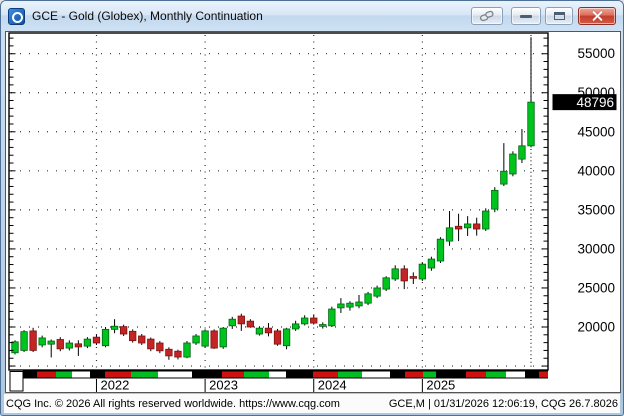 This screenshot has width=624, height=416. I want to click on year-label: 2022, so click(114, 385).